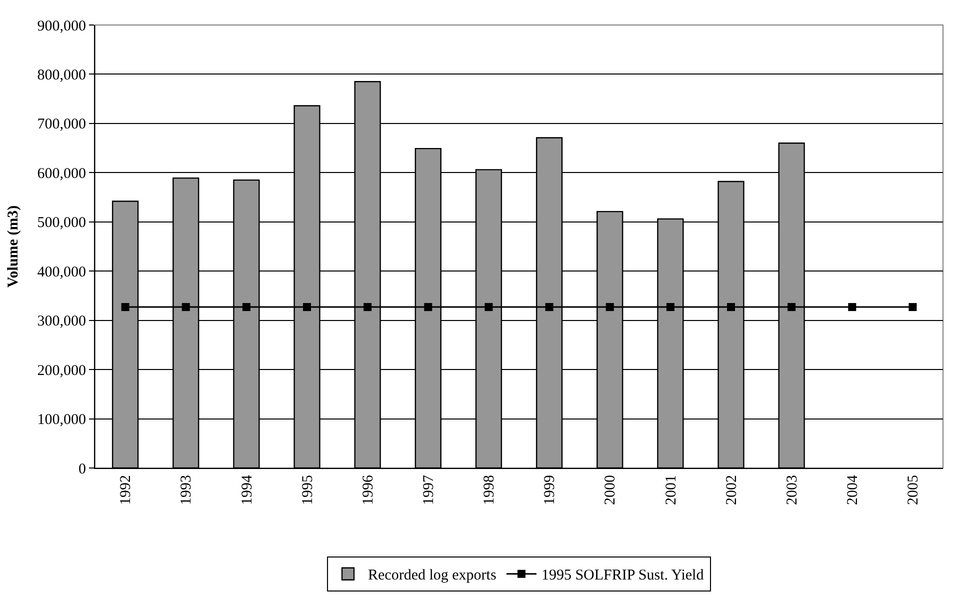 The image size is (971, 604). Describe the element at coordinates (550, 490) in the screenshot. I see `x-tick-label: 1999` at that location.